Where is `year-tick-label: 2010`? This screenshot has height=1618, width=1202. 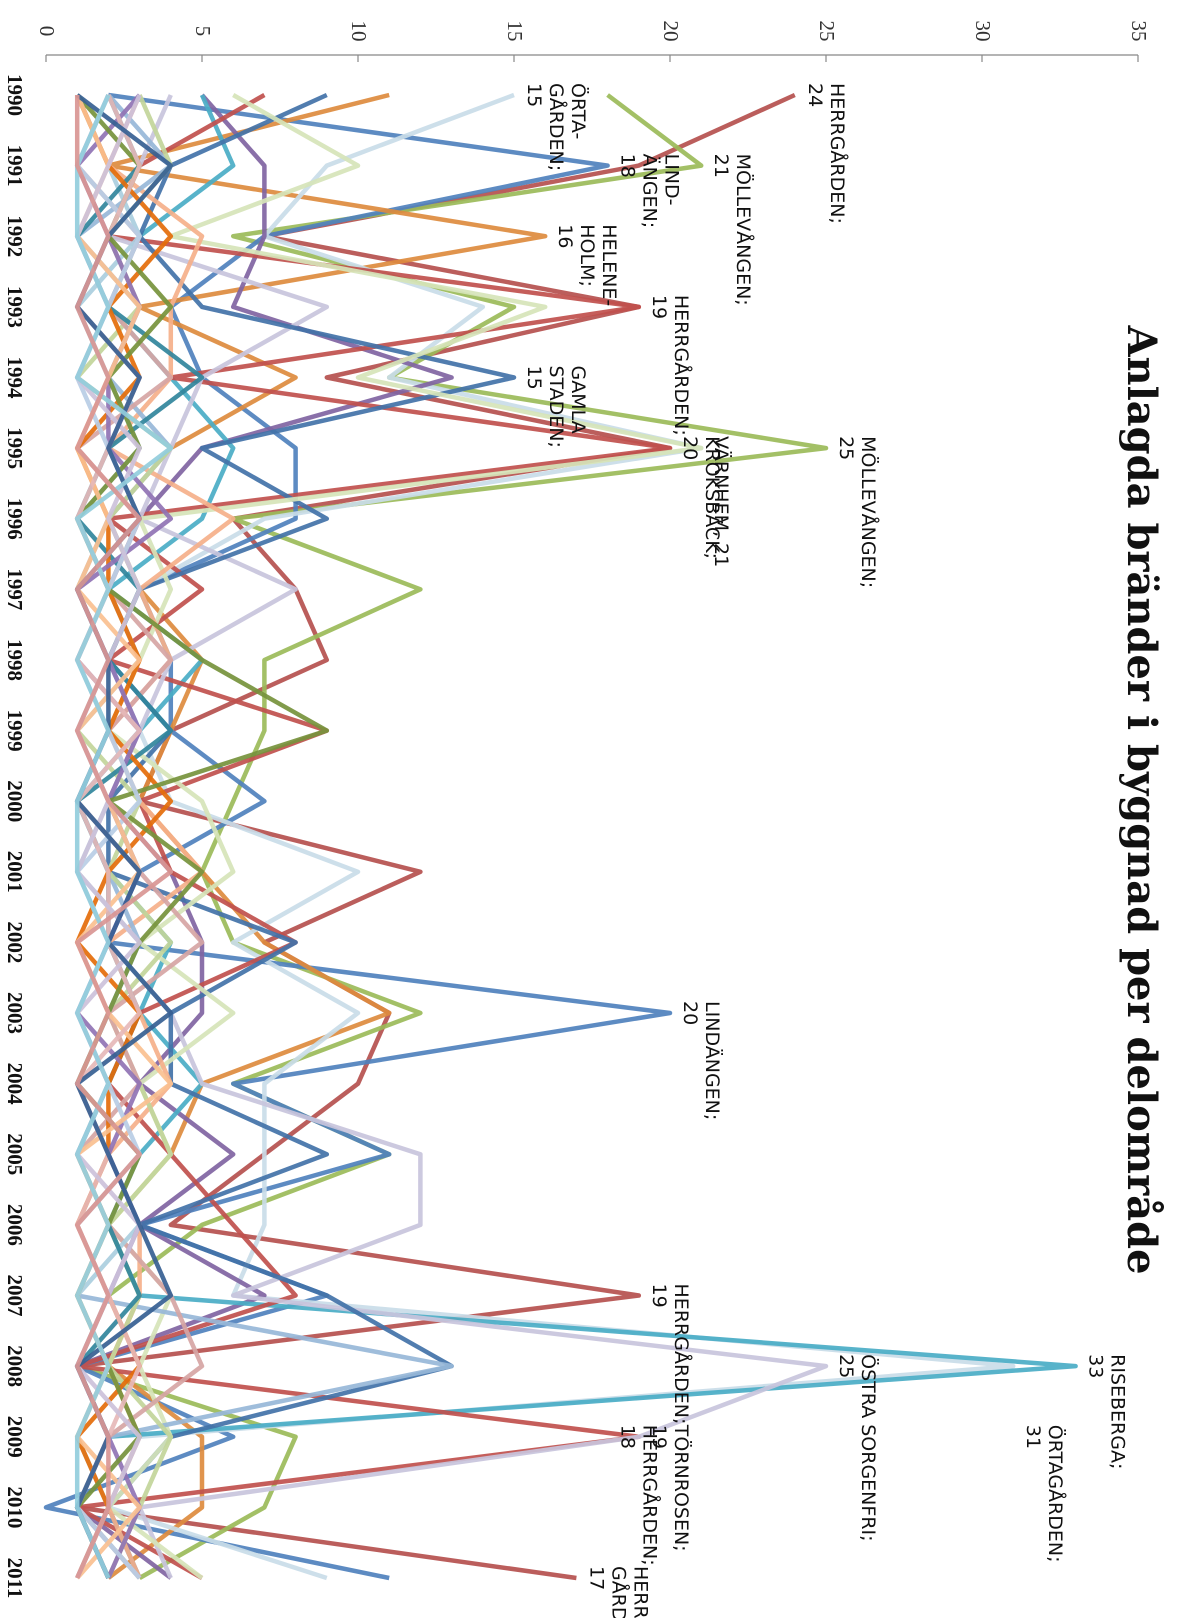
year-tick-label: 2010 is located at coordinates (15, 1507).